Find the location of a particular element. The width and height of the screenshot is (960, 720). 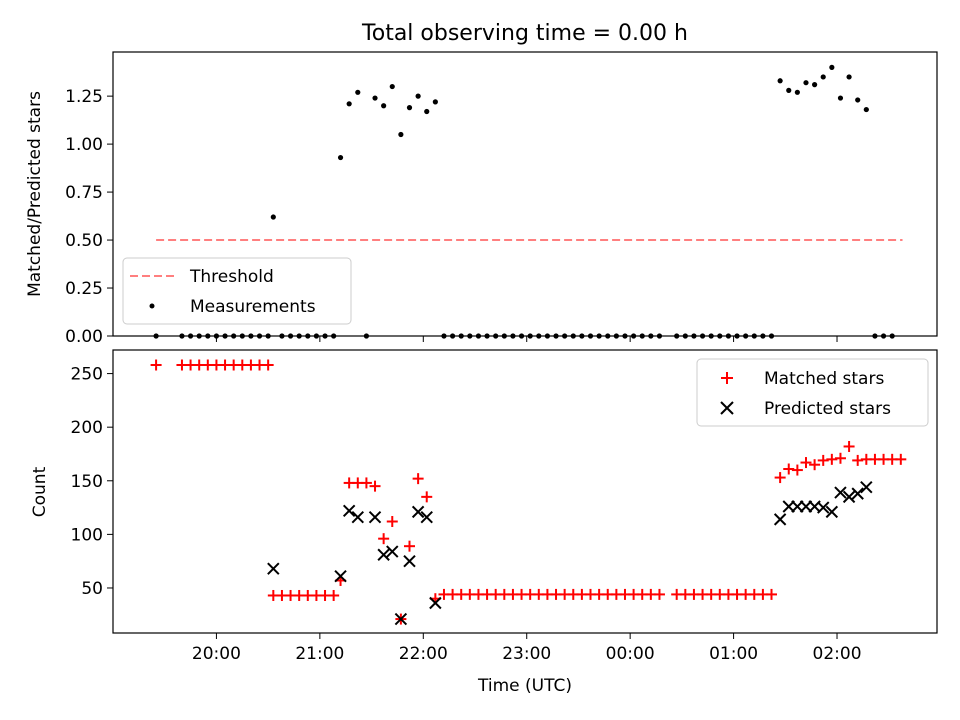

bottom-y-tick-label: 150 is located at coordinates (87, 482).